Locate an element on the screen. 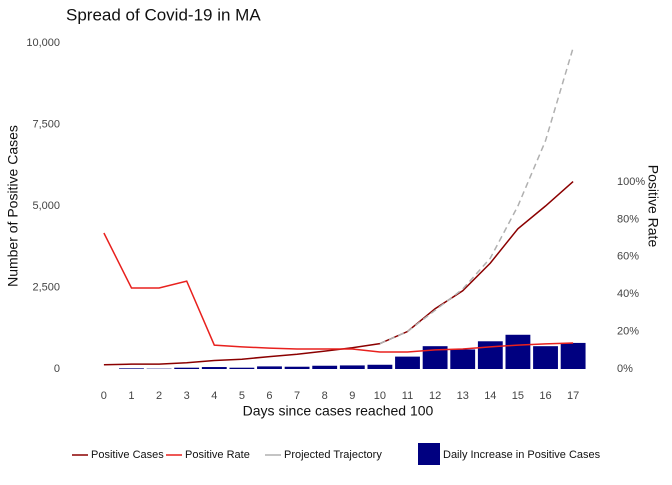 This screenshot has width=672, height=485. x-tick-label: 17 is located at coordinates (573, 396).